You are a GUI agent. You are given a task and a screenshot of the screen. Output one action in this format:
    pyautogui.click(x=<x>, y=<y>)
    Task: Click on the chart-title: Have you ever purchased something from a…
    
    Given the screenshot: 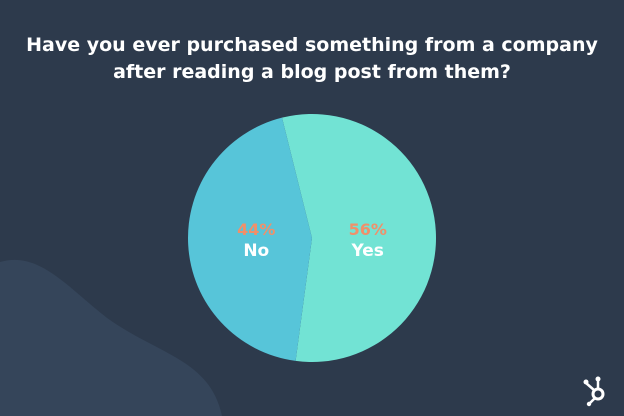 What is the action you would take?
    pyautogui.click(x=312, y=58)
    